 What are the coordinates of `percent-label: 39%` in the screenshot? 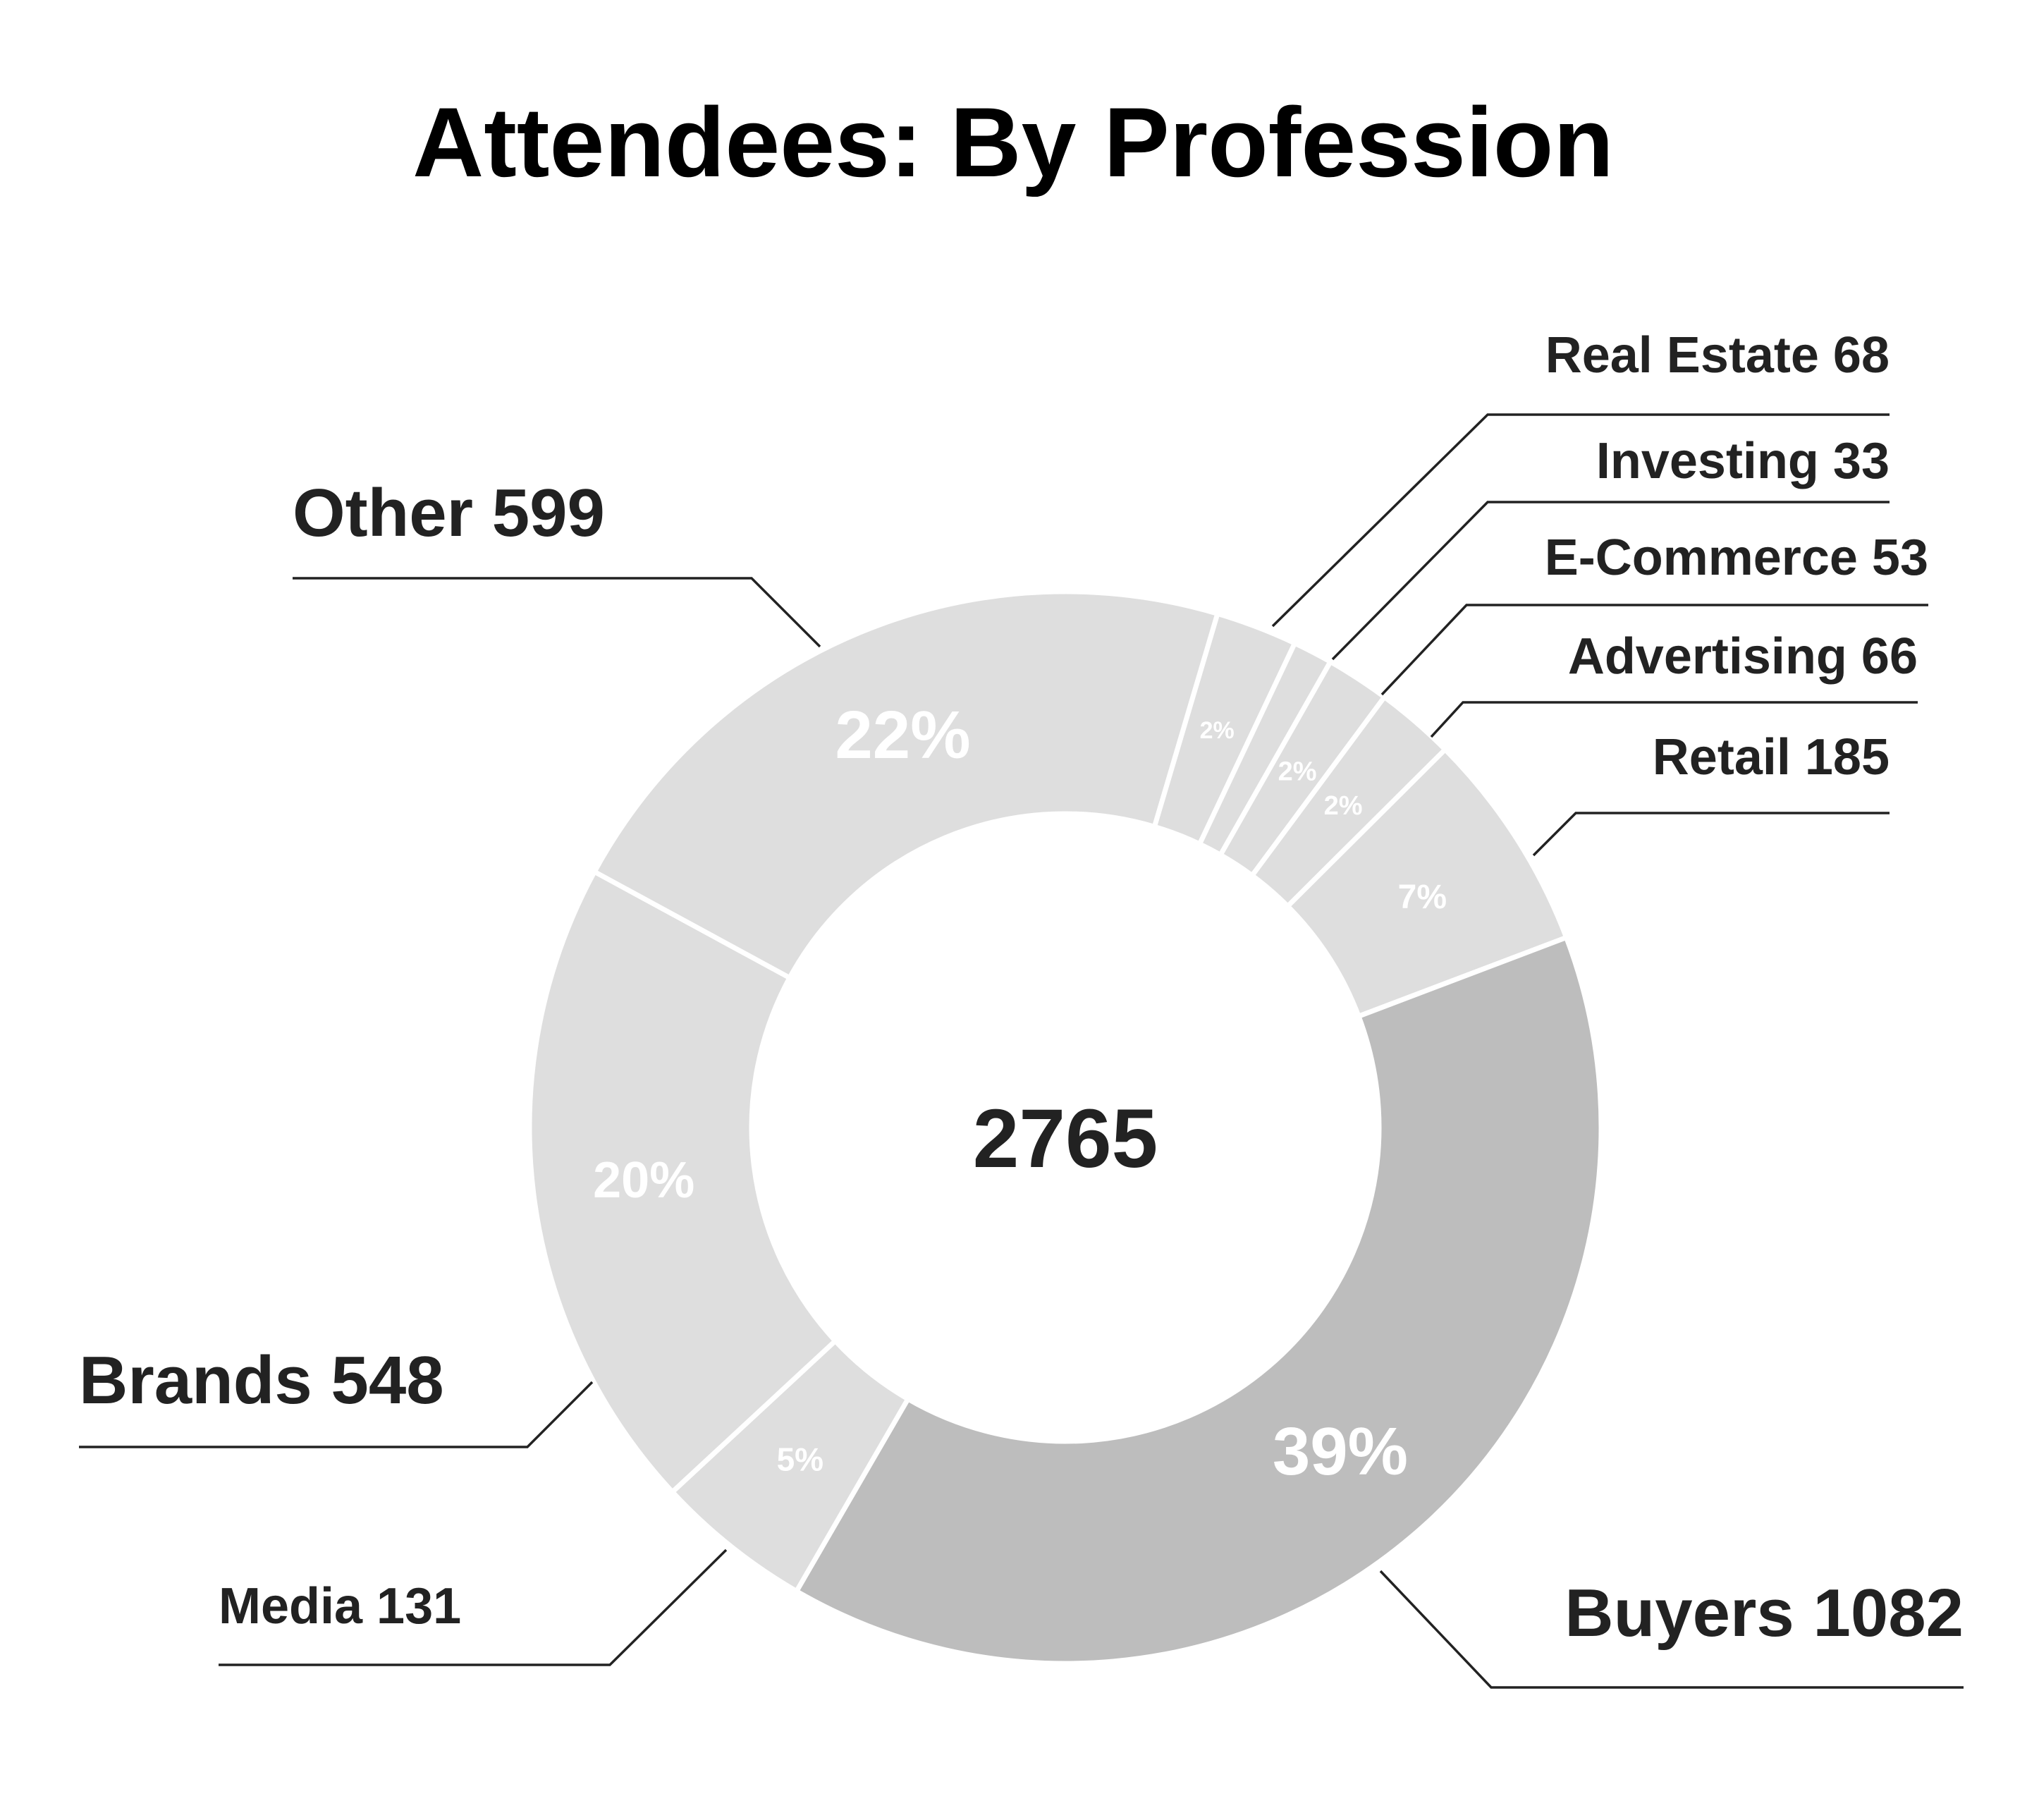 It's located at (1340, 1452).